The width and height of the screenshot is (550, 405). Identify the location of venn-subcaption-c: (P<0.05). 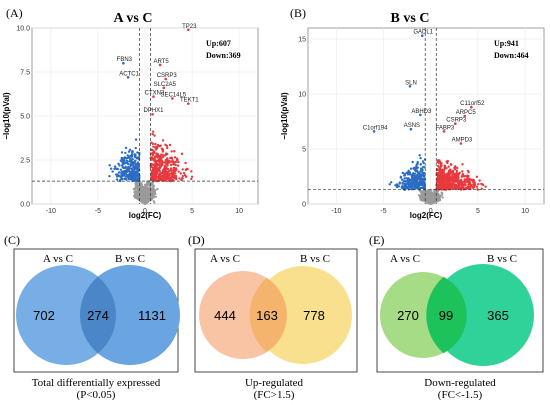
(96, 395).